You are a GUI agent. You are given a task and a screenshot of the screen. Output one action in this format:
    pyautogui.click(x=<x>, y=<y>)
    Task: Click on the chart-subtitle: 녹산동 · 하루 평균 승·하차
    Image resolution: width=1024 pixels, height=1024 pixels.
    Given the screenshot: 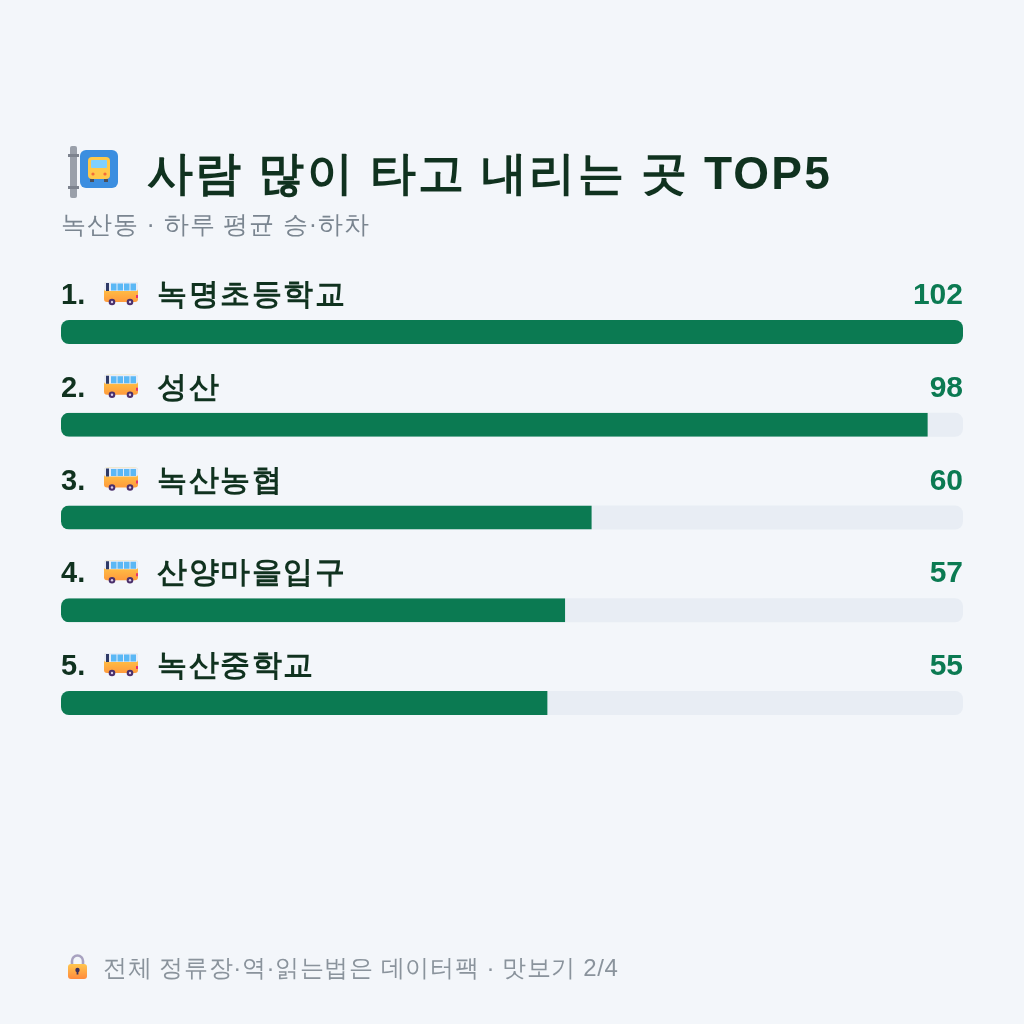 What is the action you would take?
    pyautogui.click(x=215, y=224)
    